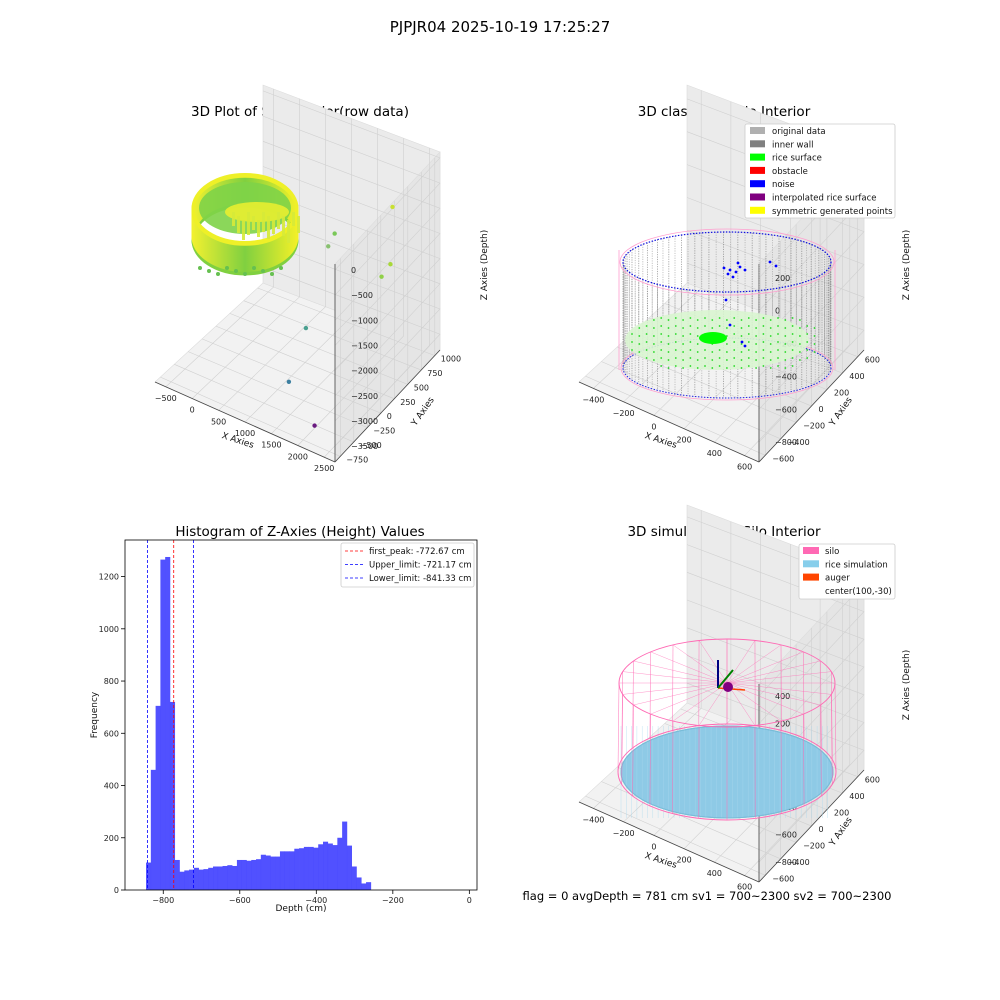  I want to click on rice-surface-highlight, so click(257, 212).